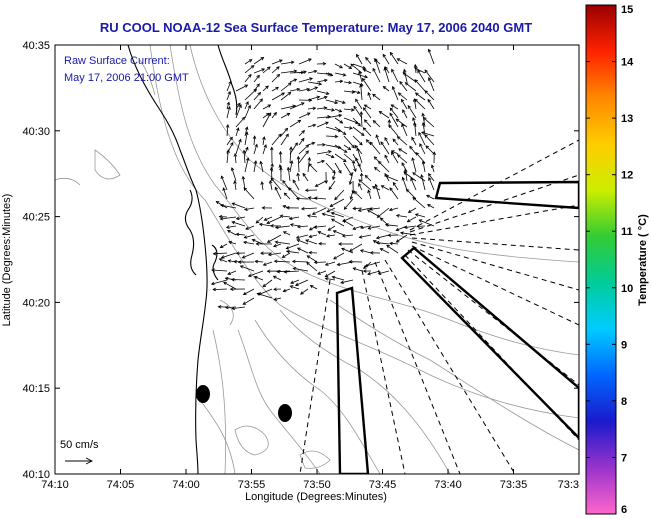 This screenshot has width=651, height=519. I want to click on y-tick-label: 40:25, so click(36, 218).